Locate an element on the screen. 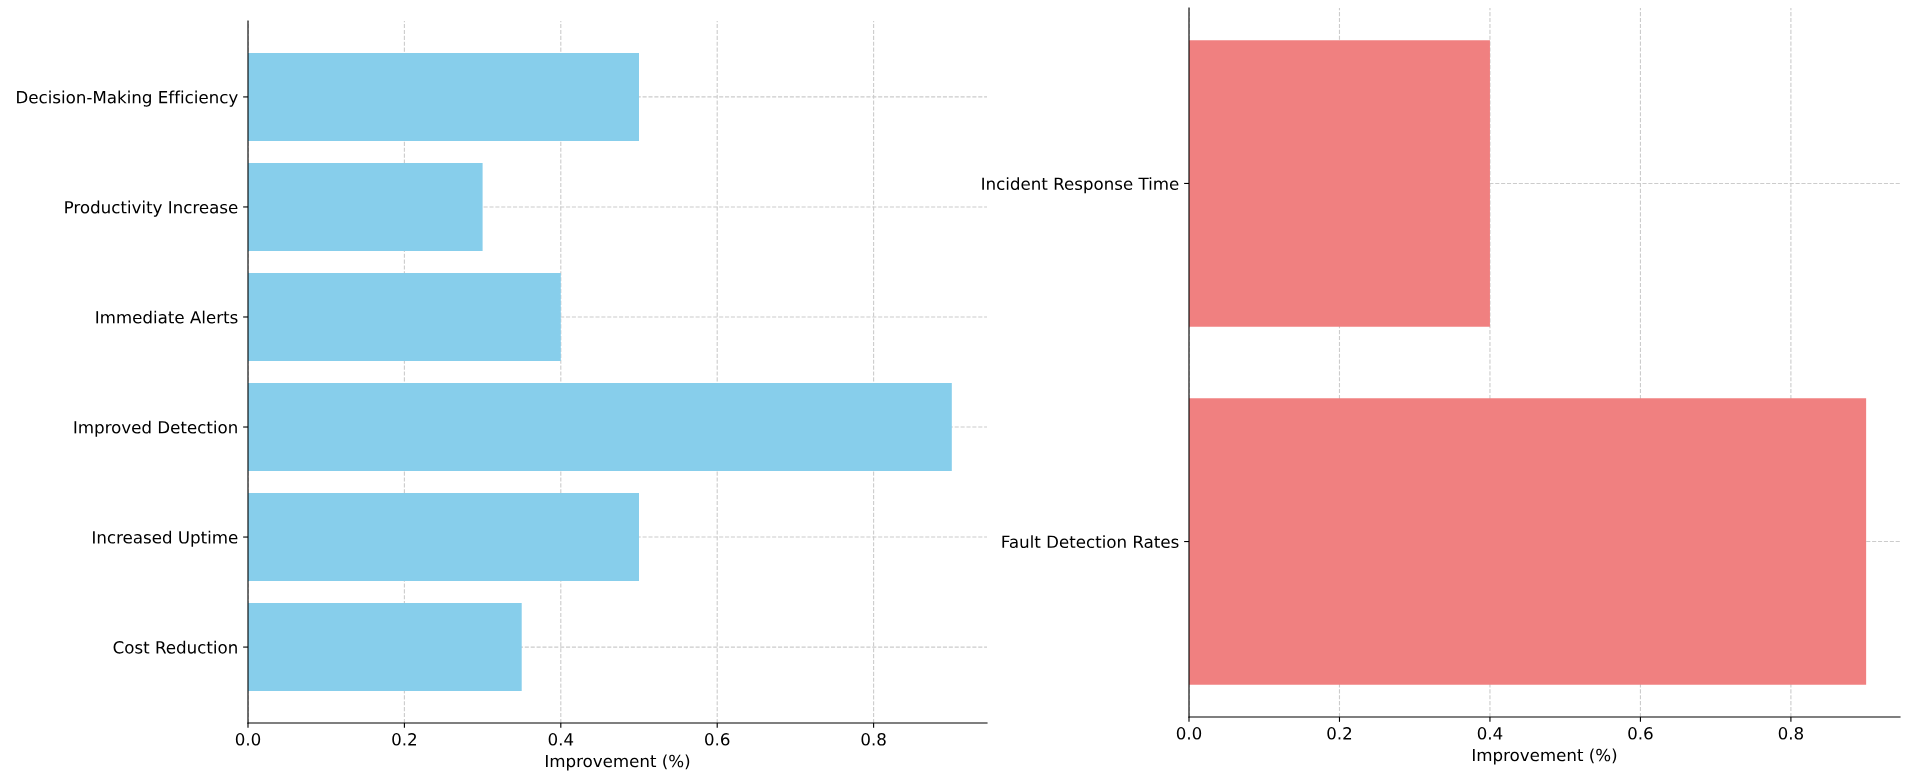 Image resolution: width=1905 pixels, height=781 pixels. y-tick-label: Improved Detection is located at coordinates (155, 428).